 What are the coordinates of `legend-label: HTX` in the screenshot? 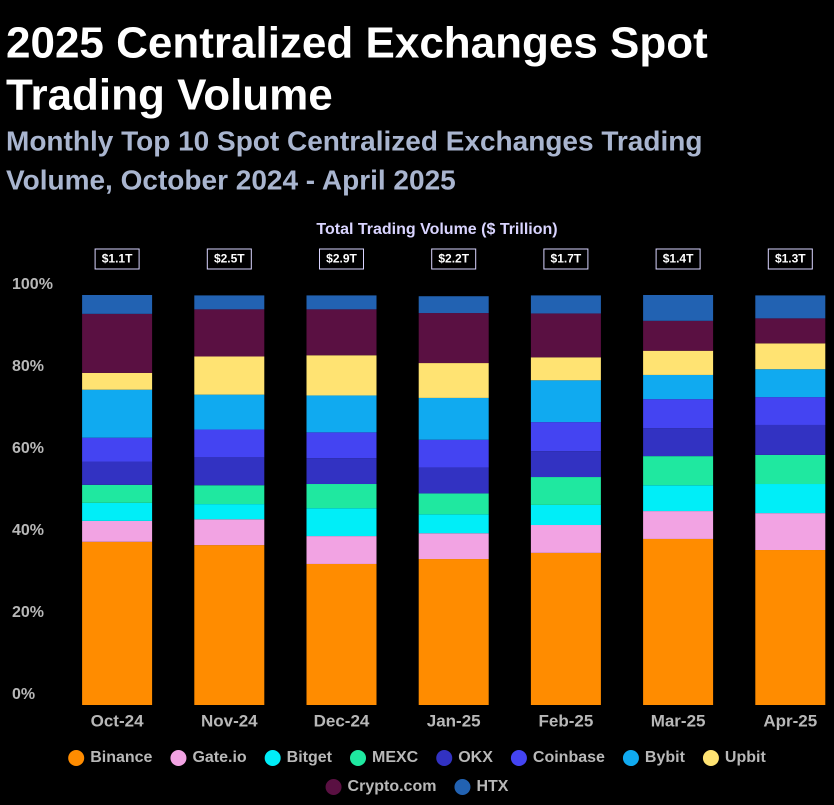 It's located at (492, 786).